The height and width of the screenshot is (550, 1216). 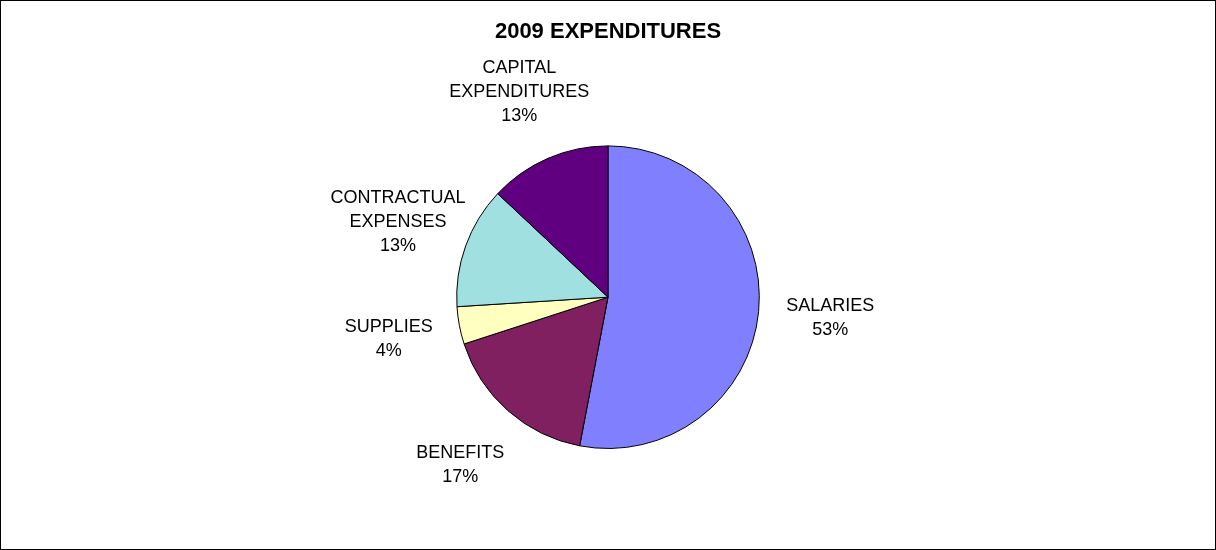 What do you see at coordinates (388, 326) in the screenshot?
I see `slice-label: SUPPLIES` at bounding box center [388, 326].